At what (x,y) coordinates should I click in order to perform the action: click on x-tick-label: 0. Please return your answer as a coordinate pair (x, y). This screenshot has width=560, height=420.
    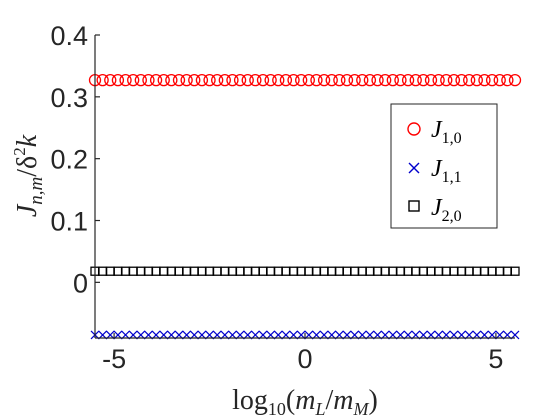
    Looking at the image, I should click on (304, 359).